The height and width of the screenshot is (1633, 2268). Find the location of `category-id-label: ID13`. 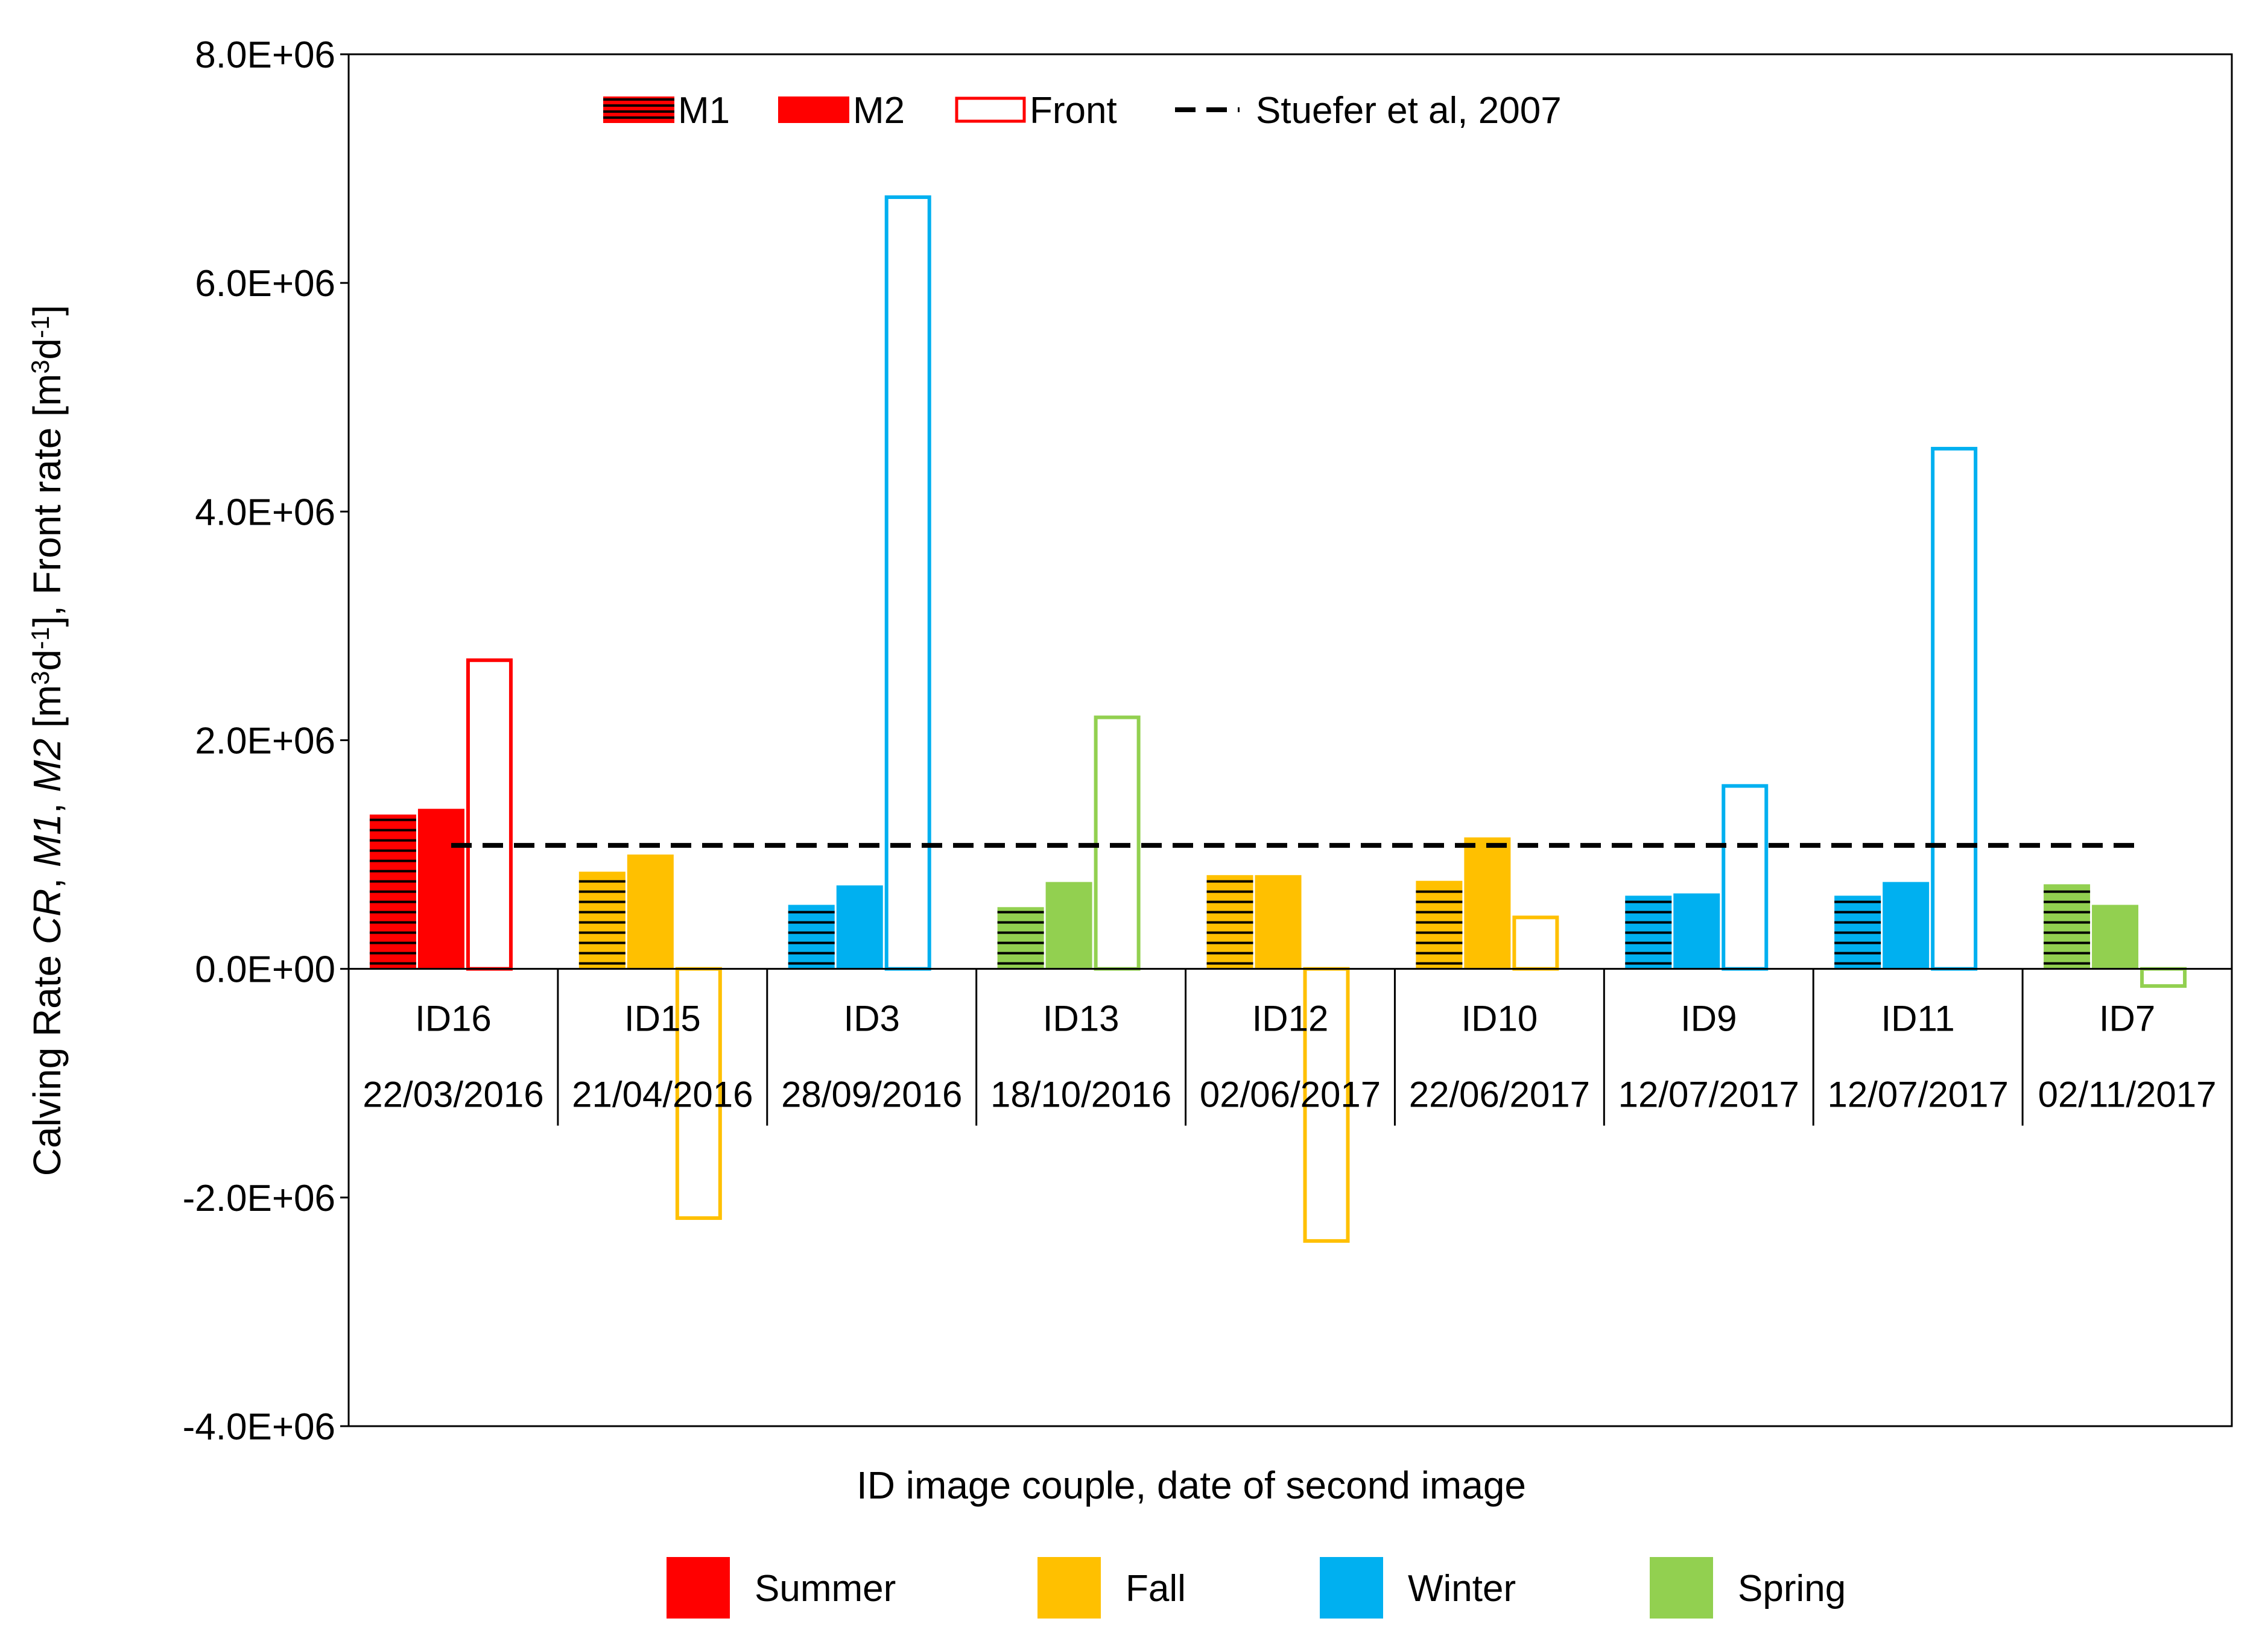

category-id-label: ID13 is located at coordinates (1081, 1019).